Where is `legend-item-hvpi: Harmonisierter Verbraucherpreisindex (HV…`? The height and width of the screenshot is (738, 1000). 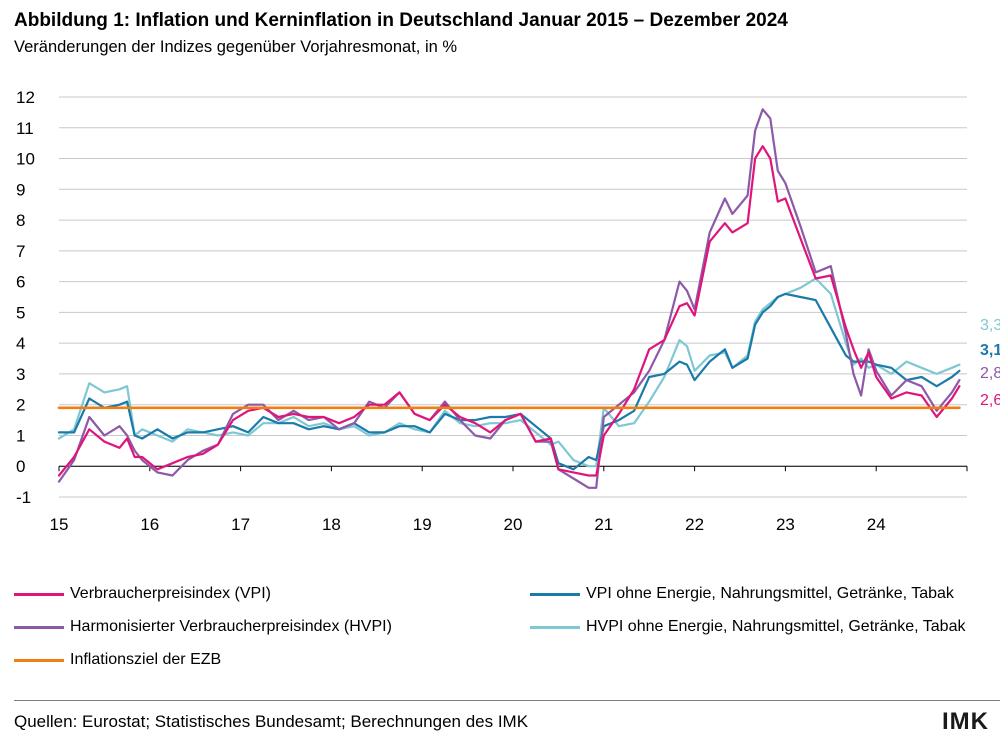 legend-item-hvpi: Harmonisierter Verbraucherpreisindex (HV… is located at coordinates (203, 627).